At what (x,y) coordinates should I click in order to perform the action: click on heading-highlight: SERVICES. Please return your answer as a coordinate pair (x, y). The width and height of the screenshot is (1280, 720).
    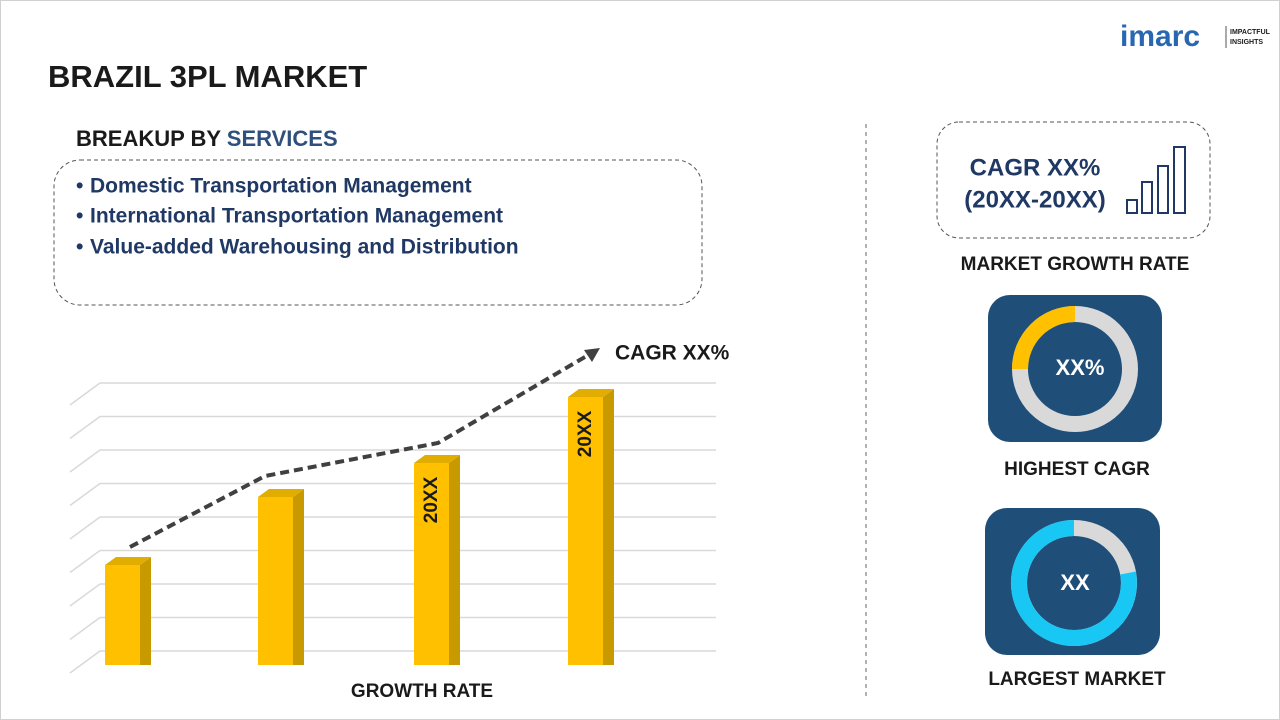
    Looking at the image, I should click on (282, 138).